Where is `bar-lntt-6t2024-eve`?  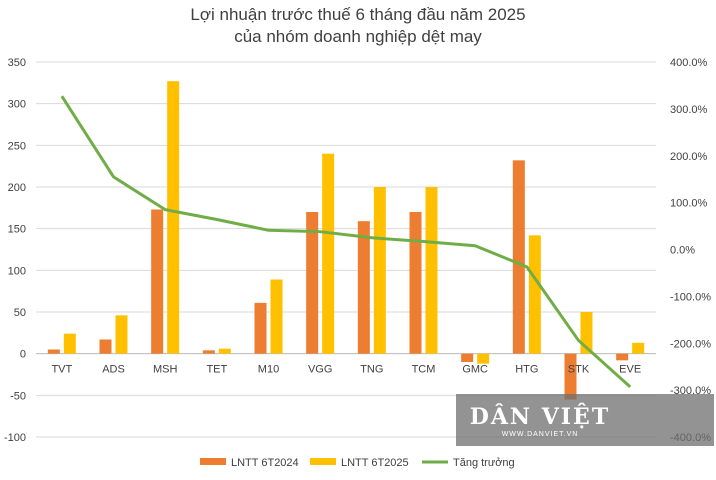
bar-lntt-6t2024-eve is located at coordinates (622, 357).